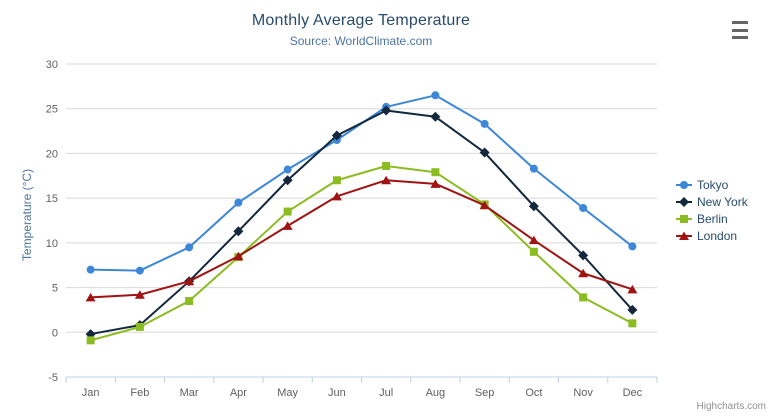  I want to click on credits-link: Highcharts.com, so click(731, 406).